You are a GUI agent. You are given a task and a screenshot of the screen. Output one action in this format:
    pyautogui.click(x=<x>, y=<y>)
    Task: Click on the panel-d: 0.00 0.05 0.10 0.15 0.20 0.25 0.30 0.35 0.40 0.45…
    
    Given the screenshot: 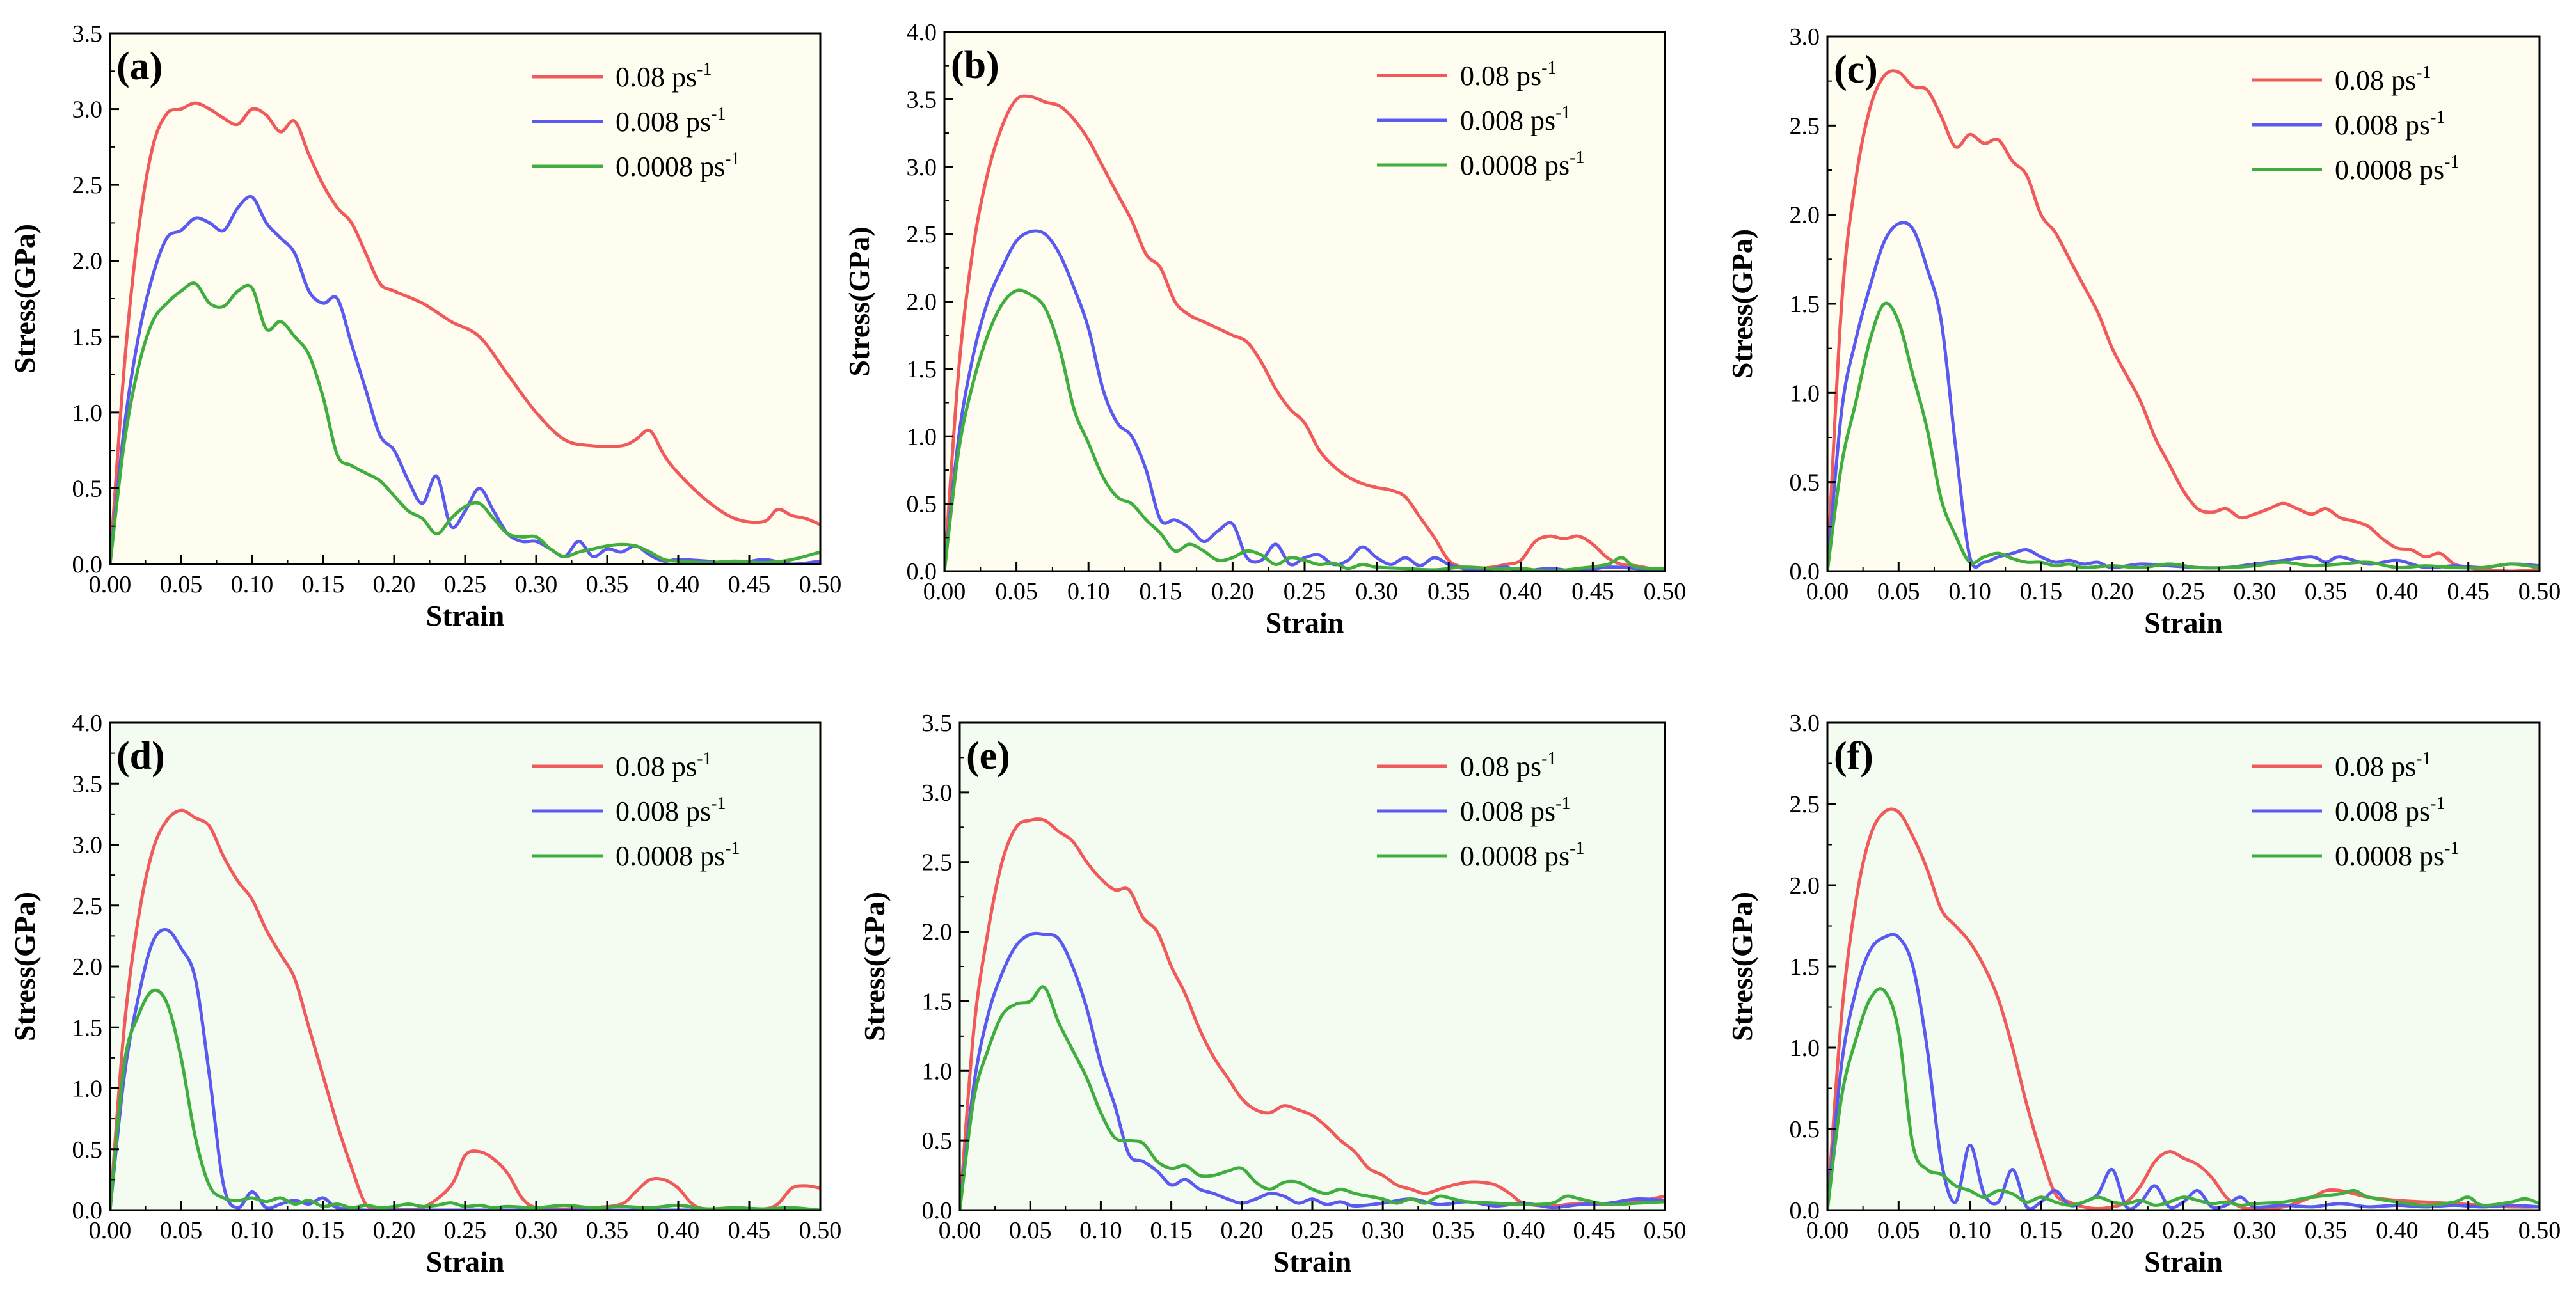 What is the action you would take?
    pyautogui.click(x=425, y=994)
    